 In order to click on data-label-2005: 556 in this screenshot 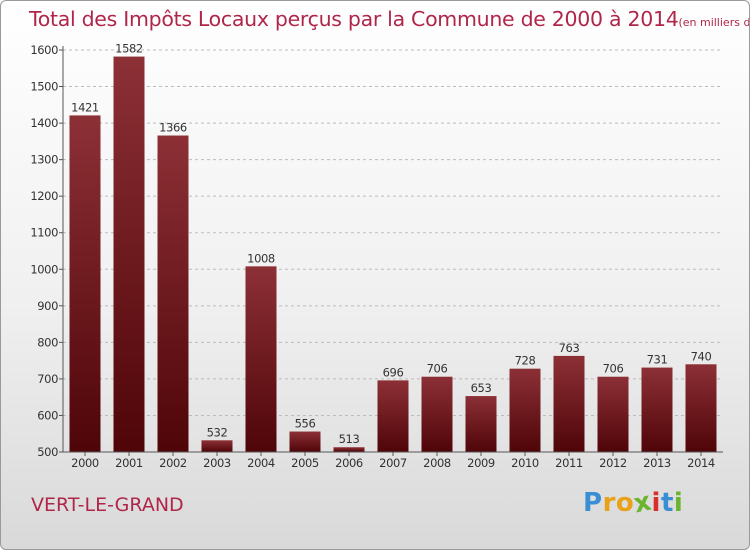, I will do `click(305, 424)`.